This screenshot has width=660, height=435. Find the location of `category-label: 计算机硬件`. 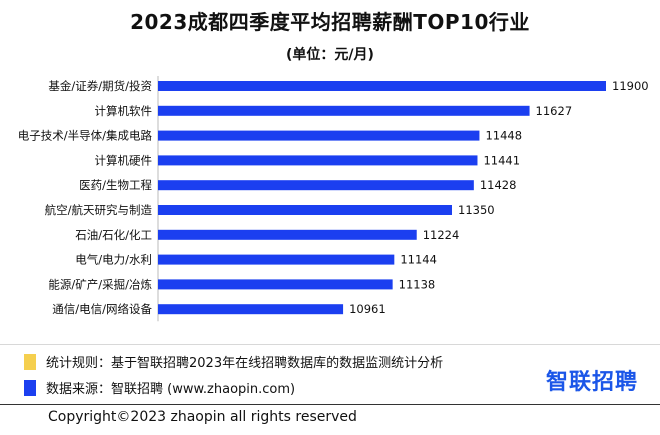

category-label: 计算机硬件 is located at coordinates (124, 160).